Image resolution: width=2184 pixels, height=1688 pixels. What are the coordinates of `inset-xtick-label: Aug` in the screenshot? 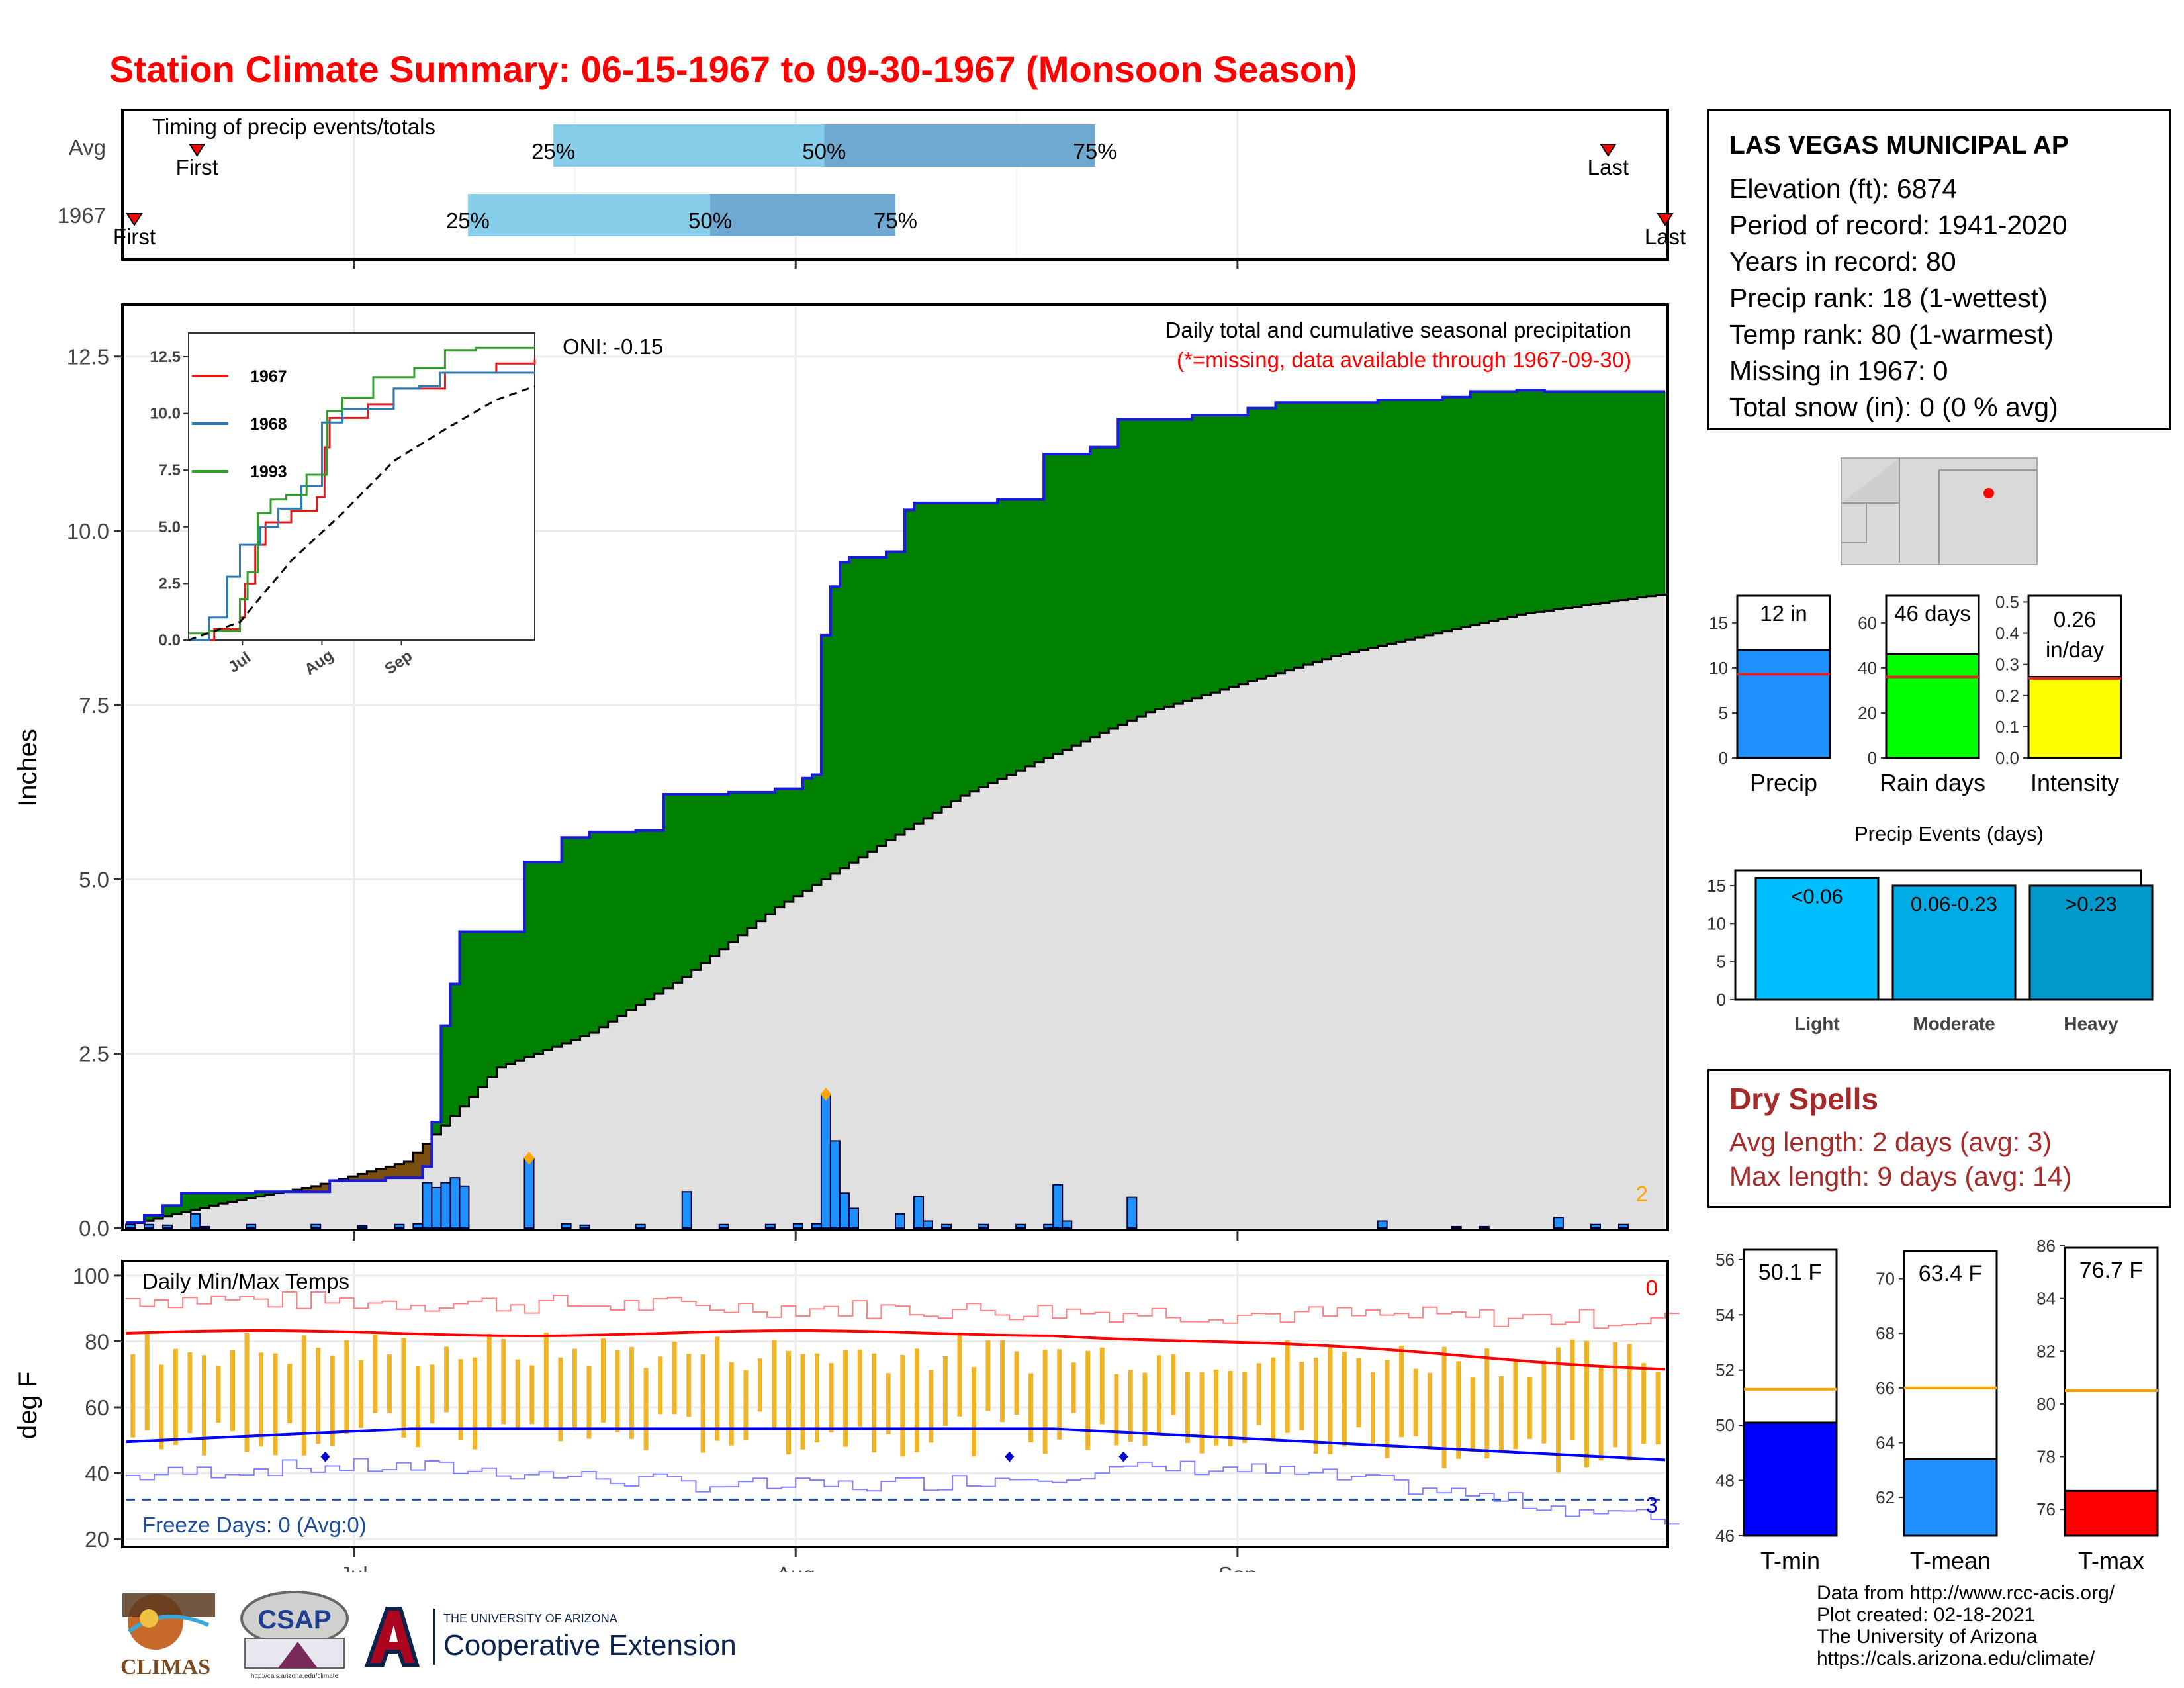 It's located at (319, 662).